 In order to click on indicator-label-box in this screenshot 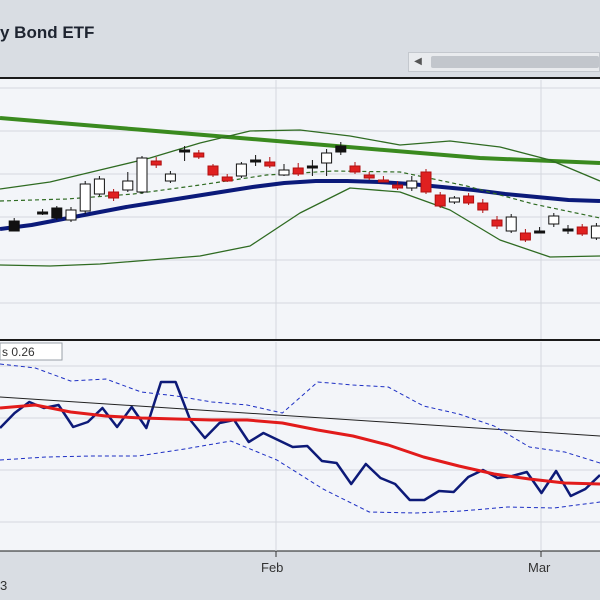, I will do `click(31, 351)`.